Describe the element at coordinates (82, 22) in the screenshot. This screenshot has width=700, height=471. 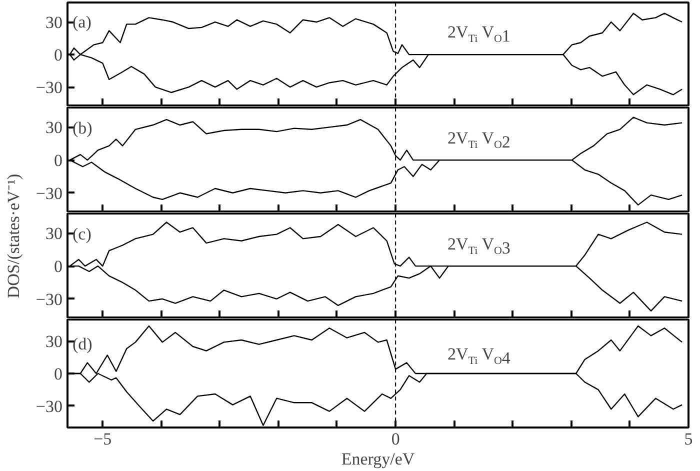
I see `annotation: (a)` at that location.